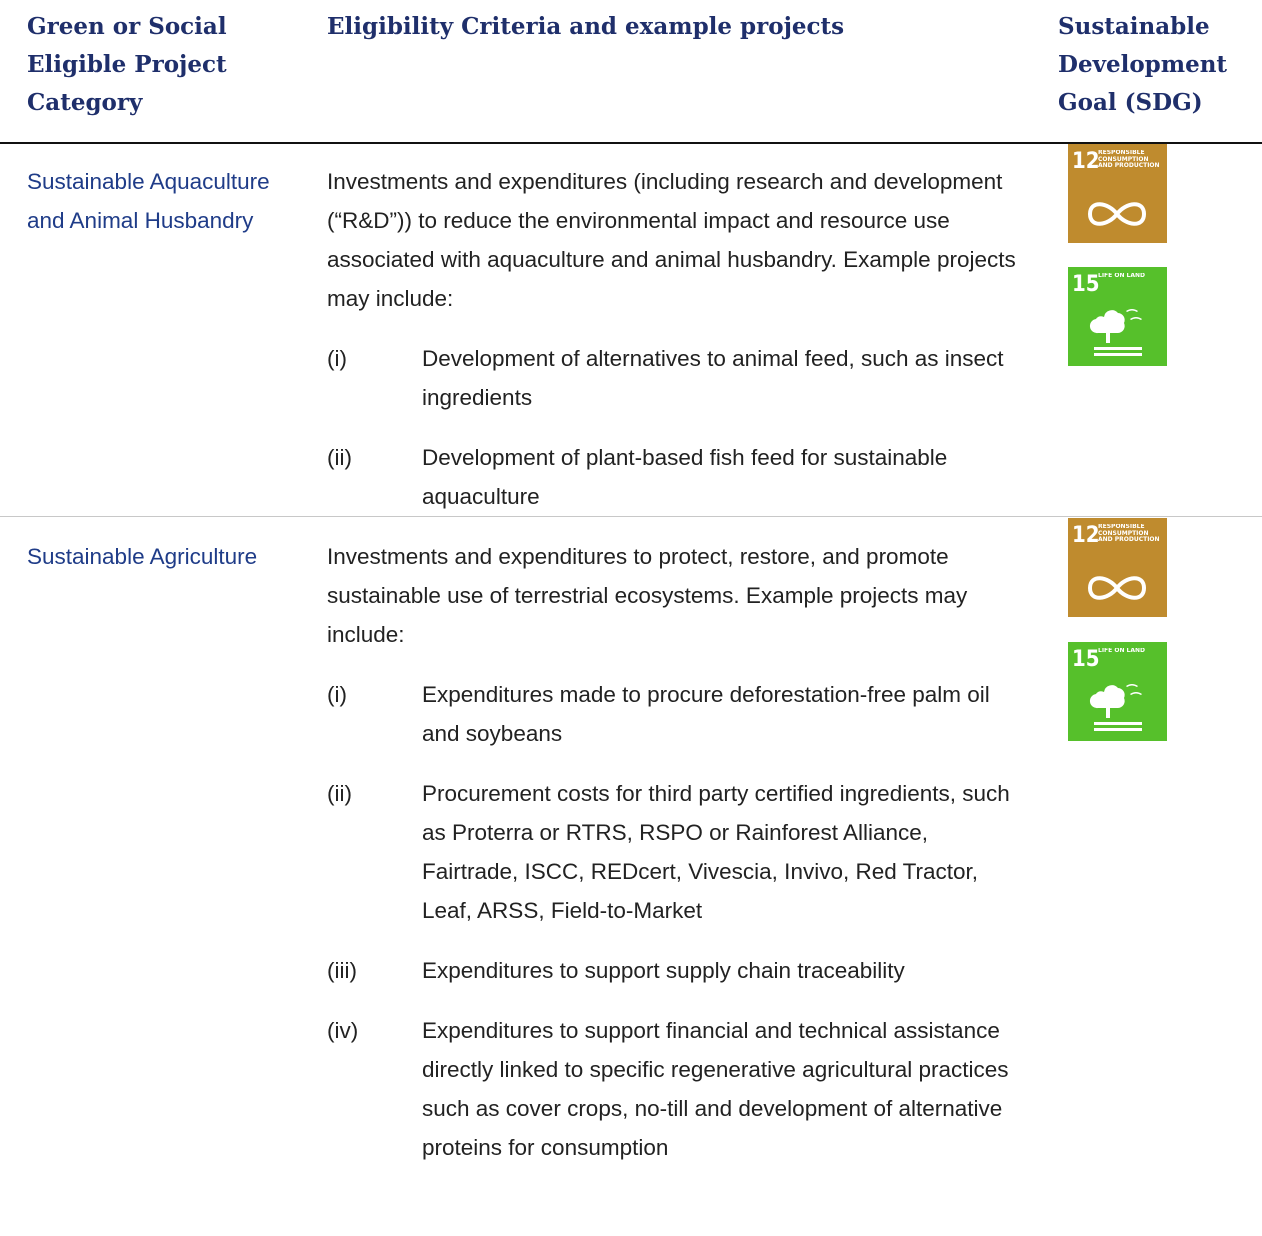  Describe the element at coordinates (631, 516) in the screenshot. I see `row-rule` at that location.